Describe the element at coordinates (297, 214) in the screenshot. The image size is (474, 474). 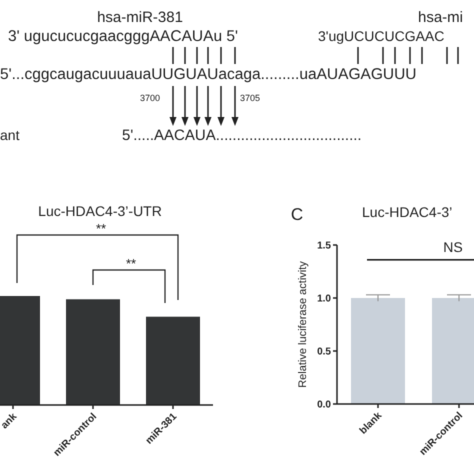
I see `text: C` at that location.